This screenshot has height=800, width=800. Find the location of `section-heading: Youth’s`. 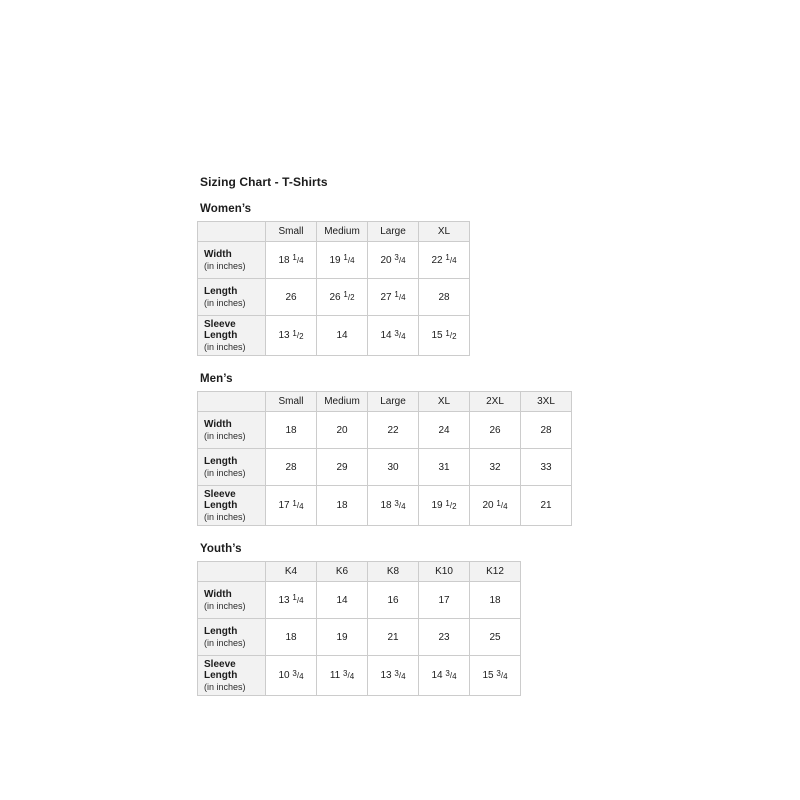

section-heading: Youth’s is located at coordinates (221, 549).